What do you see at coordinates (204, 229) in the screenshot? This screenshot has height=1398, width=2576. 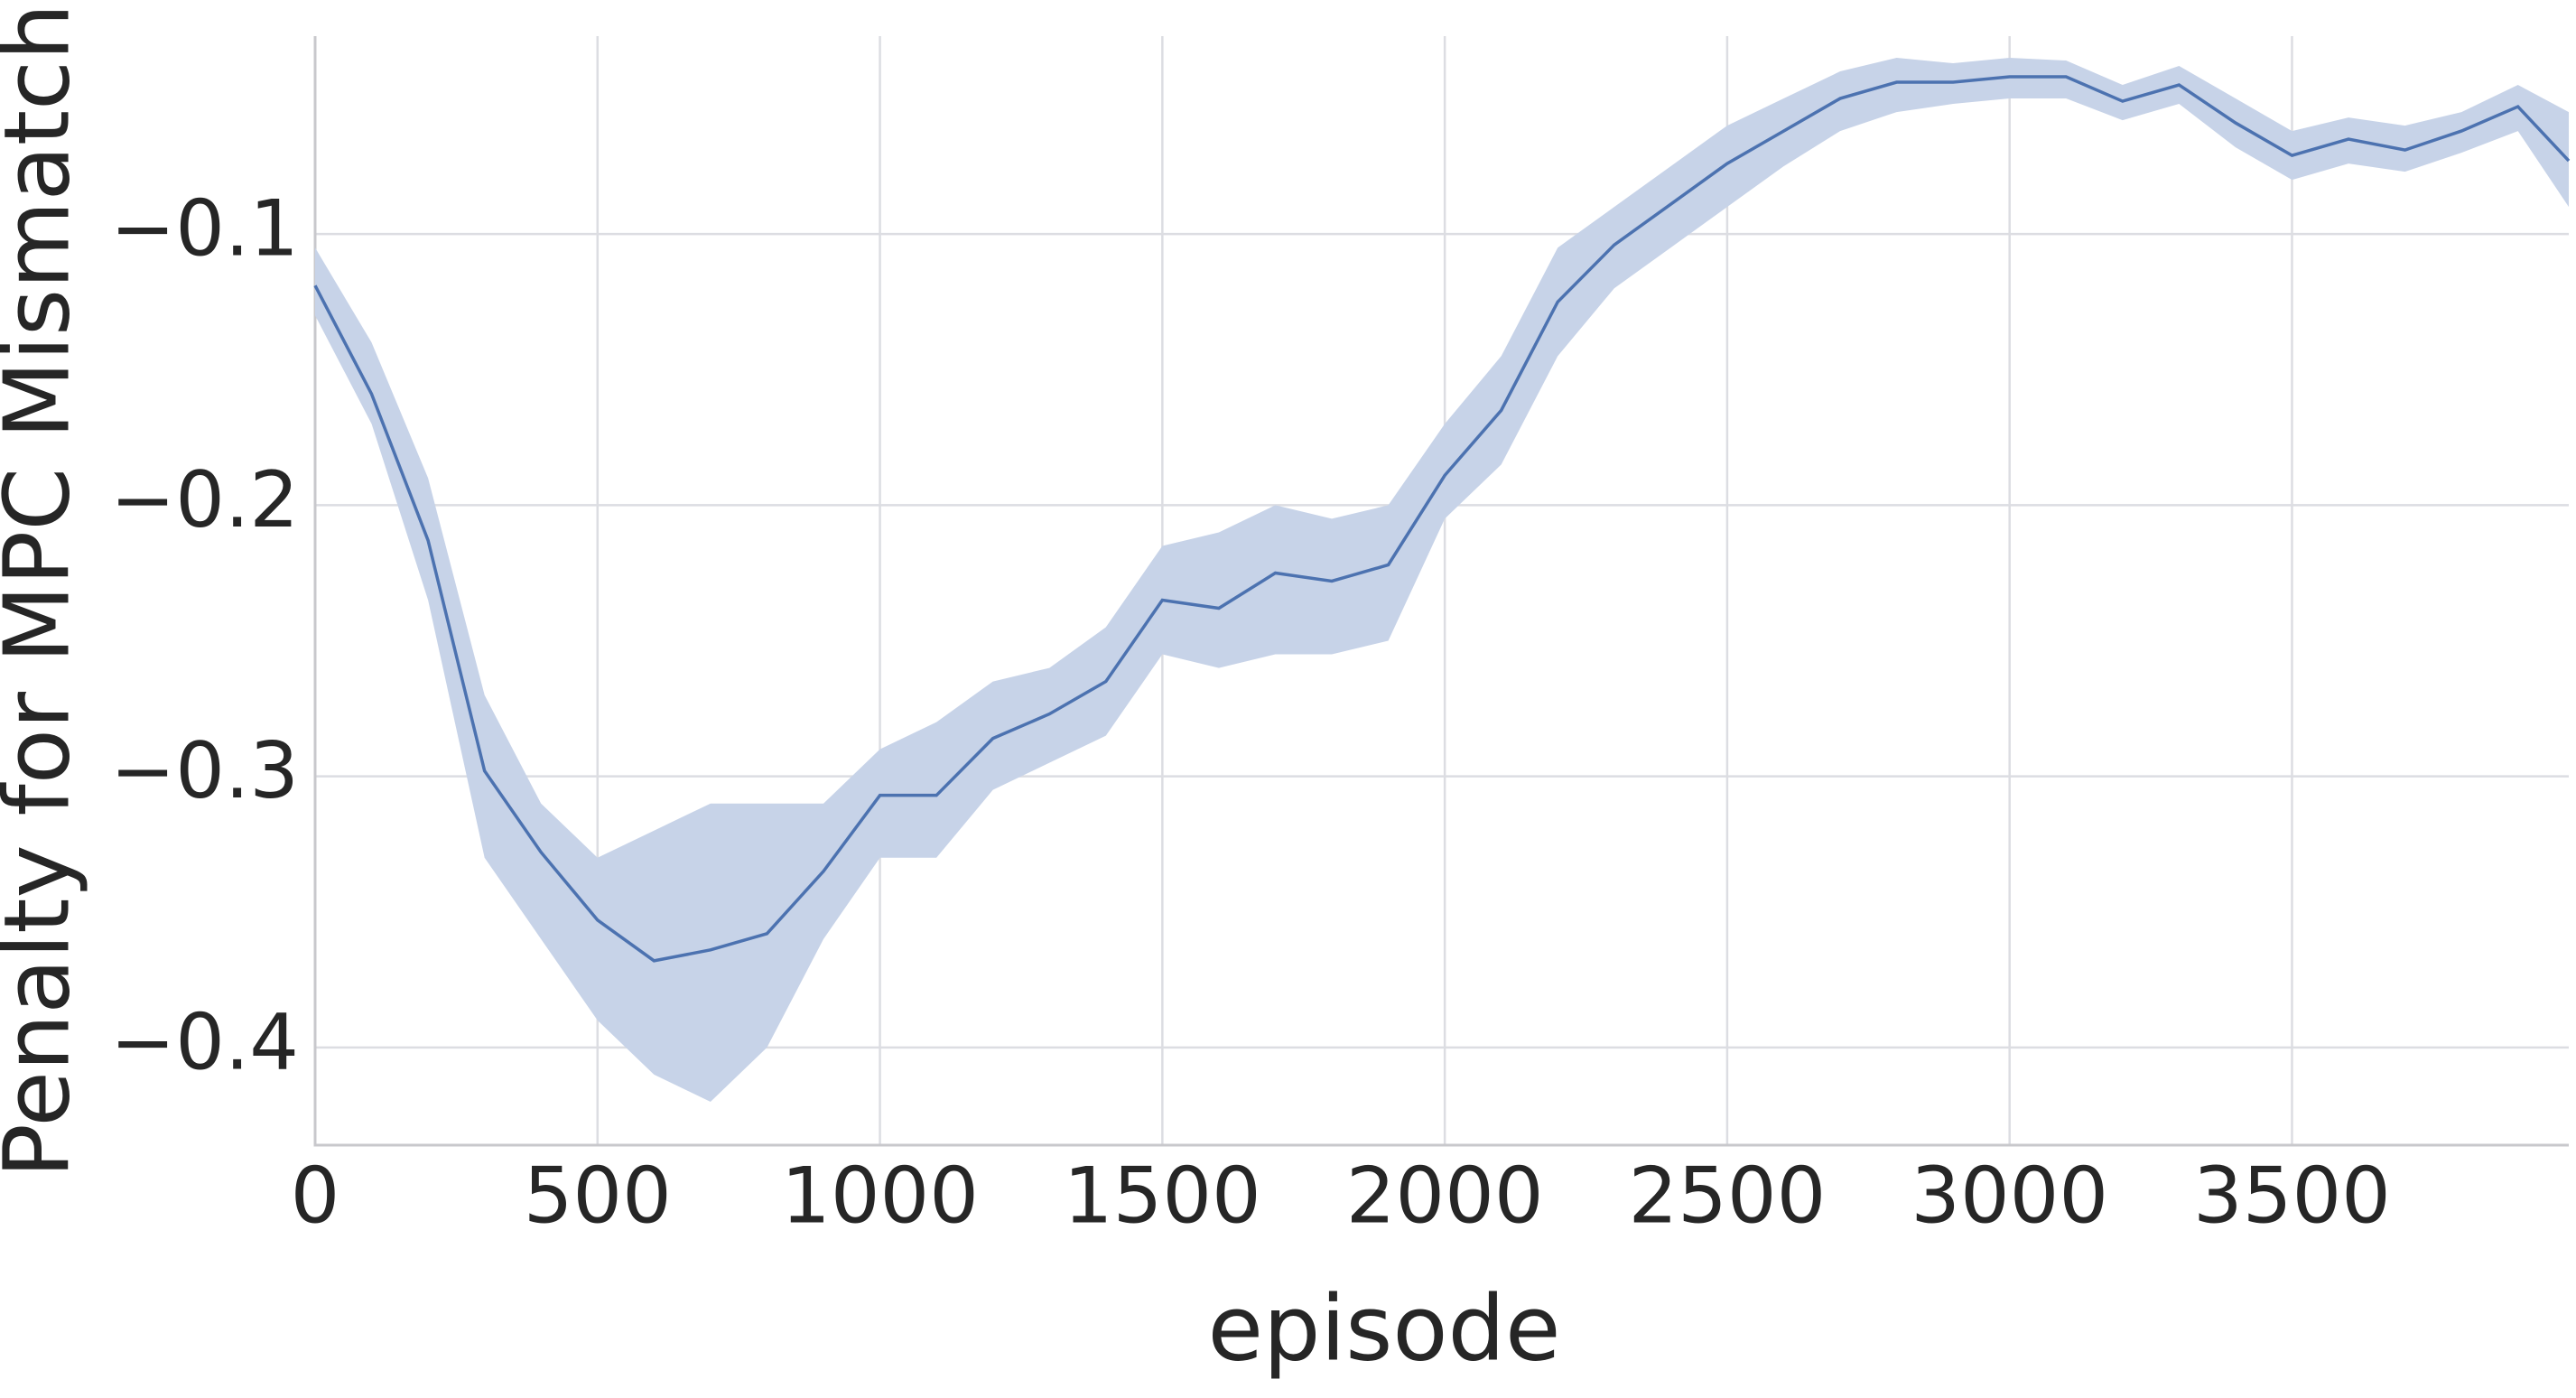 I see `y-tick-label: −0.1` at bounding box center [204, 229].